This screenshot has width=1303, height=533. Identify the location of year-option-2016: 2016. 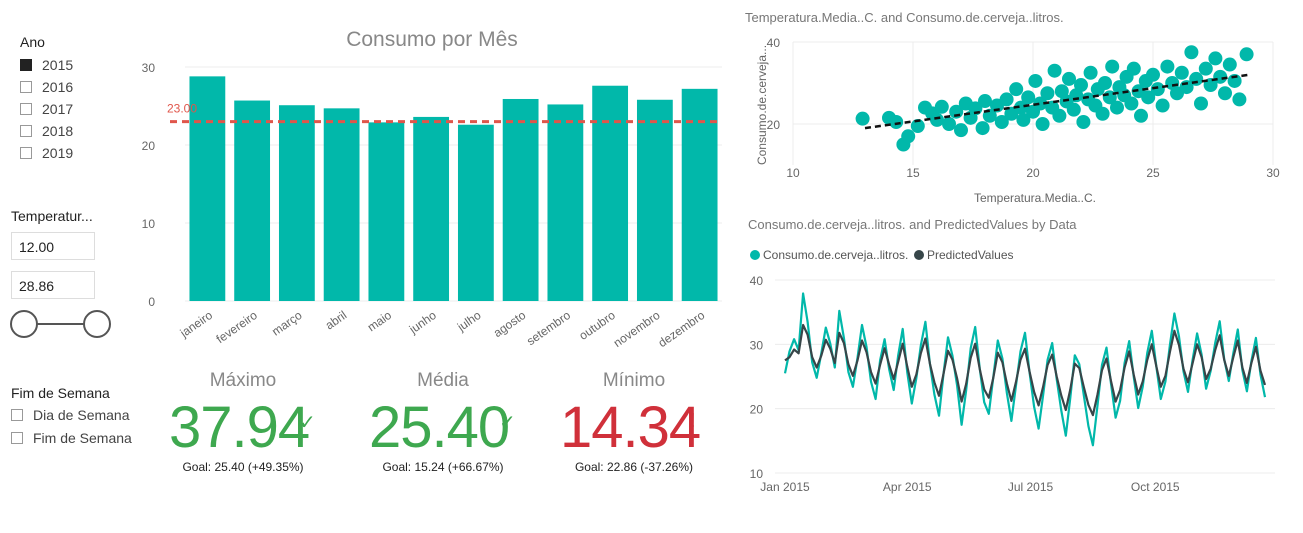
(46, 87).